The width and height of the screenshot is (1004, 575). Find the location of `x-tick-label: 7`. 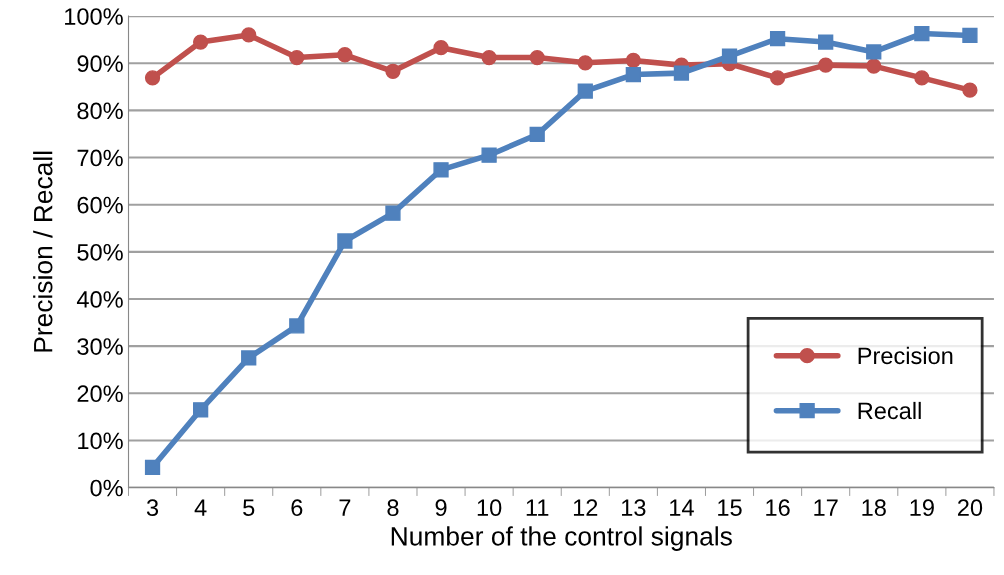

x-tick-label: 7 is located at coordinates (345, 507).